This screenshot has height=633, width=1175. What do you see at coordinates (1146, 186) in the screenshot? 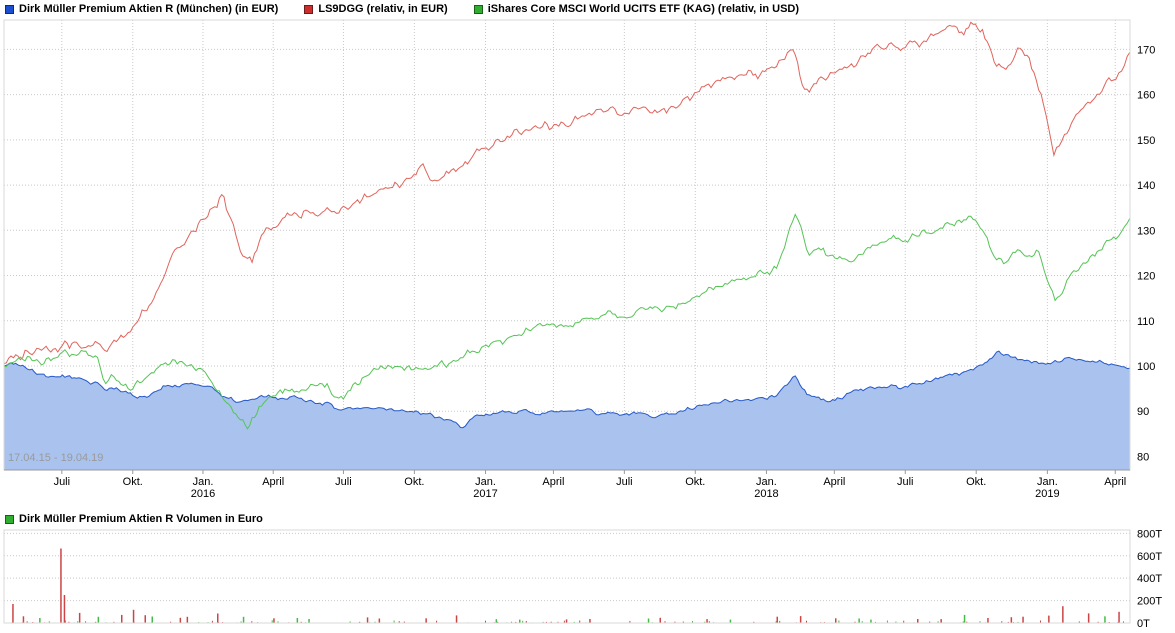
I see `y-axis-label: 140` at bounding box center [1146, 186].